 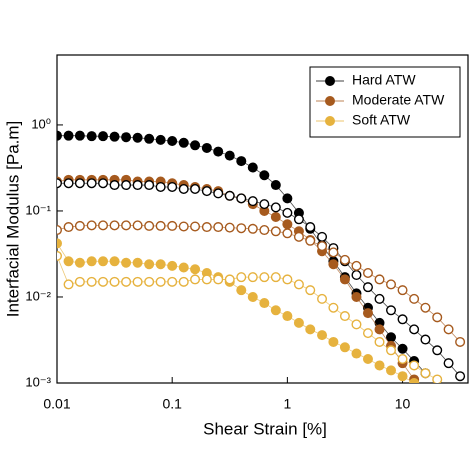 I want to click on x-tick-label: 0.01, so click(x=56, y=404).